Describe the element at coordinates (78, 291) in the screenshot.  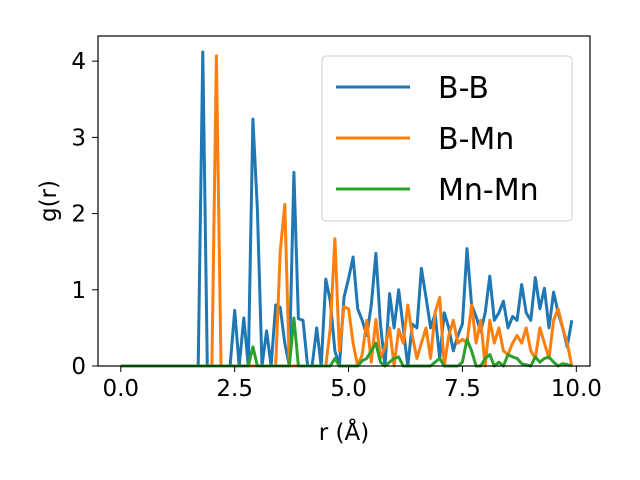
I see `y-tick-label: 1` at that location.